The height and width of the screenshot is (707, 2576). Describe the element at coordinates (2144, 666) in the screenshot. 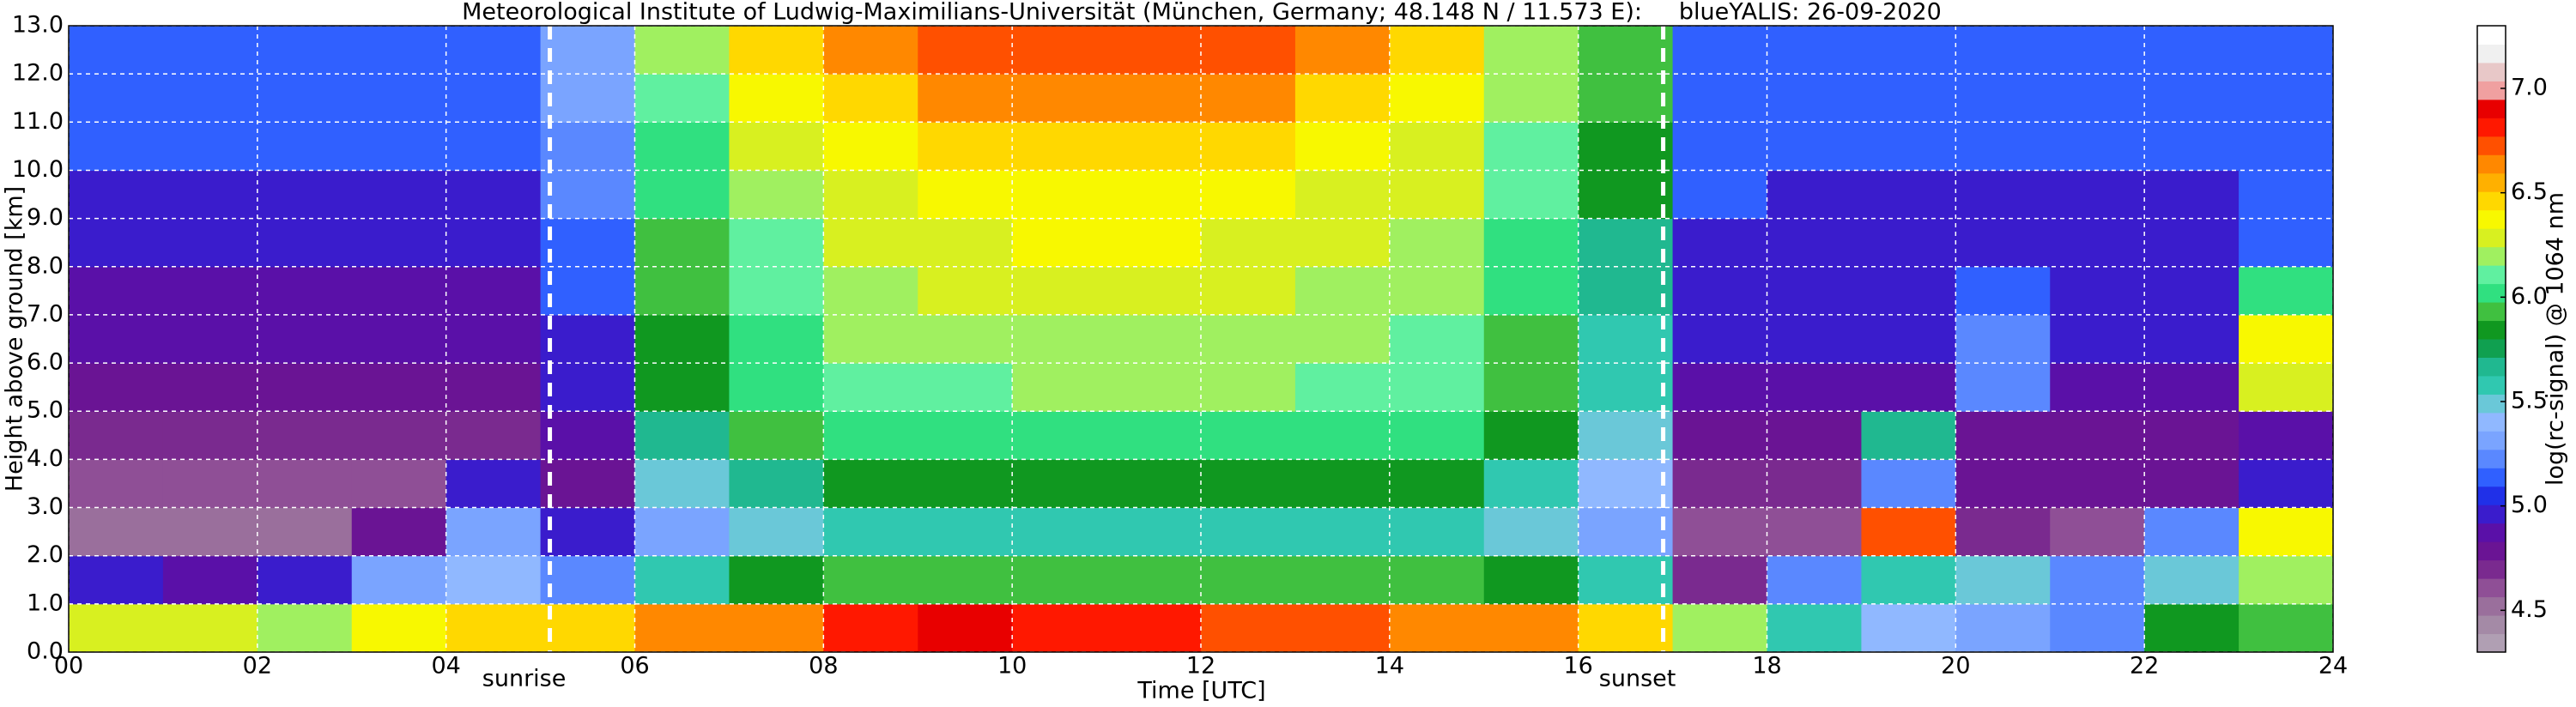

I see `x-tick-label: 22` at that location.